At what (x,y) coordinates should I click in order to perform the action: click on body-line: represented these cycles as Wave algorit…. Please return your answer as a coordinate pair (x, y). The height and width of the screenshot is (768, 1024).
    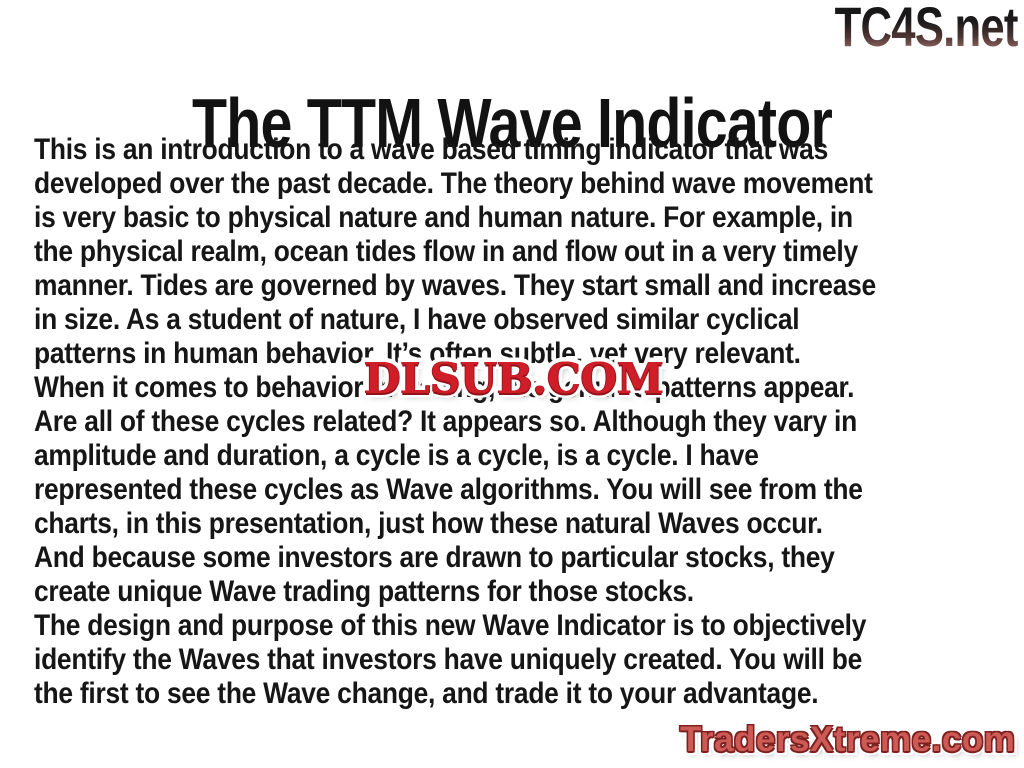
    Looking at the image, I should click on (448, 489).